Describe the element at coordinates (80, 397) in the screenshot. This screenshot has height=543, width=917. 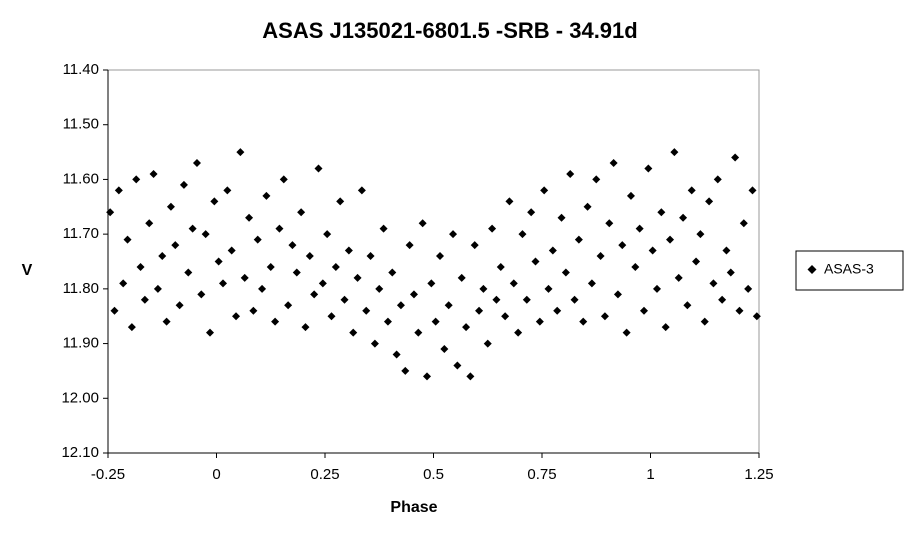
I see `y-tick-label: 12.00` at that location.